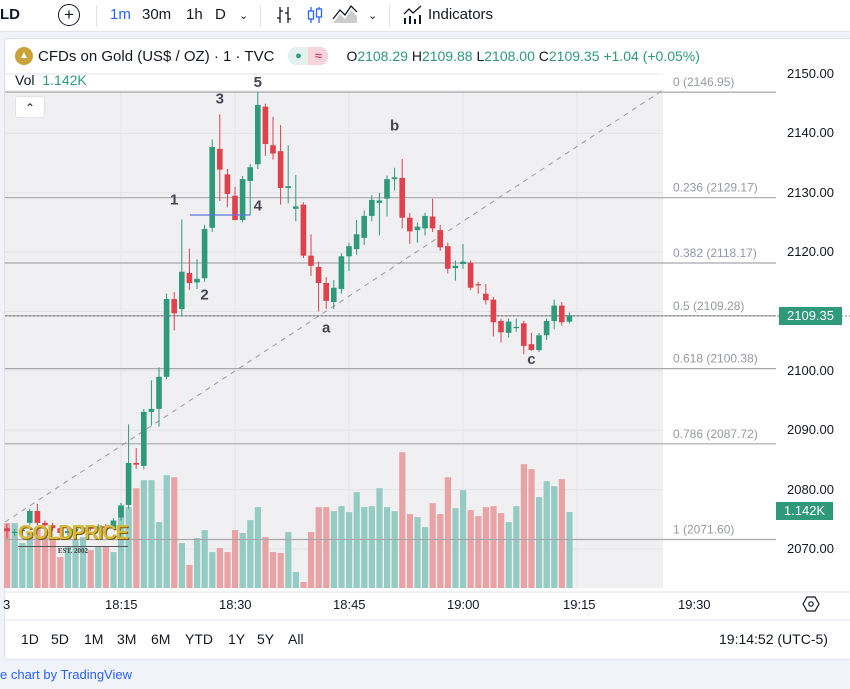 This screenshot has width=850, height=689. Describe the element at coordinates (810, 192) in the screenshot. I see `price-tick-label: 2130.00` at that location.